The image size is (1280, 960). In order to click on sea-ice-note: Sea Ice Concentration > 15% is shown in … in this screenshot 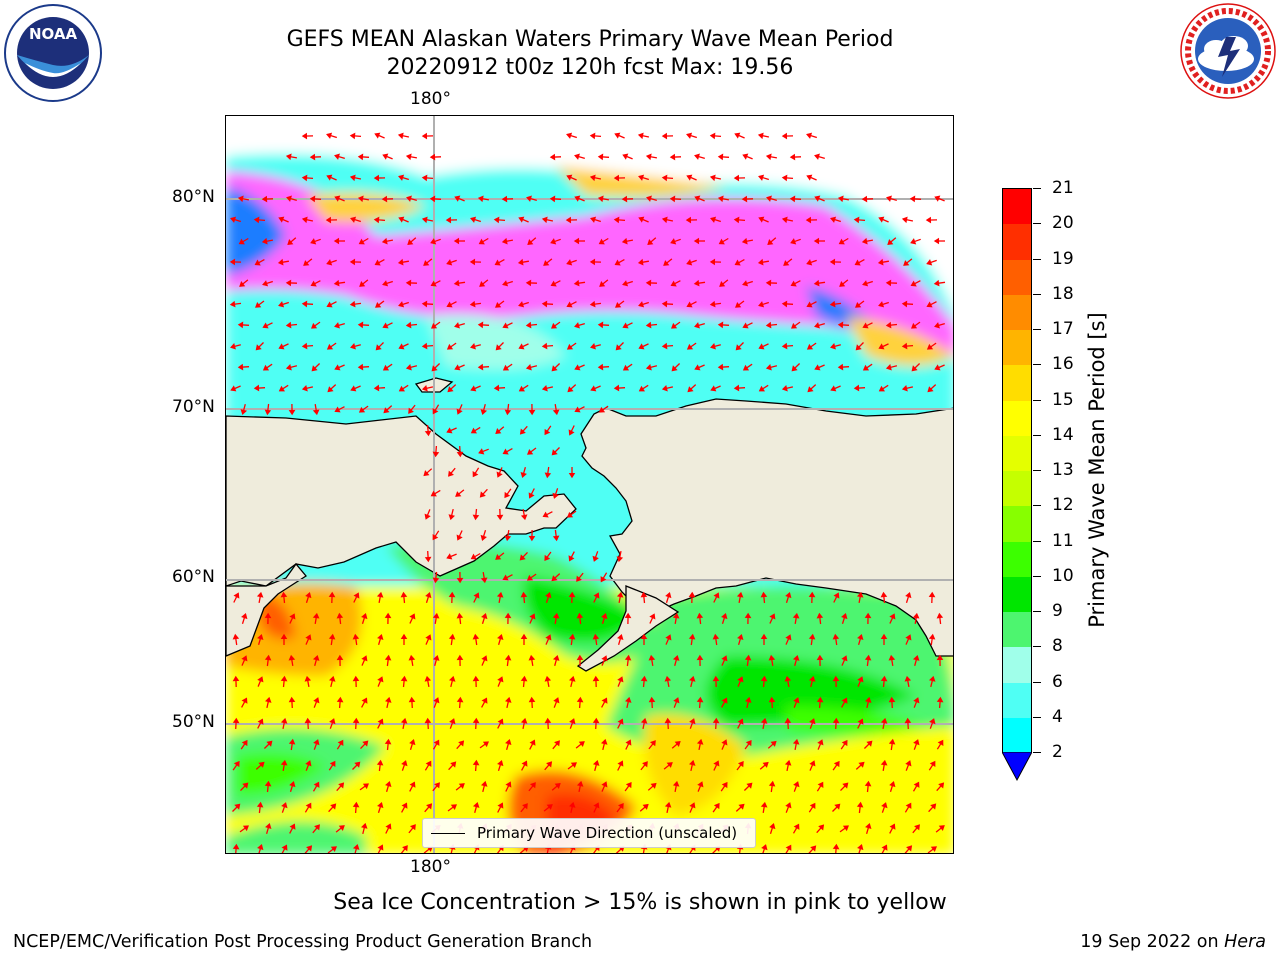, I will do `click(640, 902)`.